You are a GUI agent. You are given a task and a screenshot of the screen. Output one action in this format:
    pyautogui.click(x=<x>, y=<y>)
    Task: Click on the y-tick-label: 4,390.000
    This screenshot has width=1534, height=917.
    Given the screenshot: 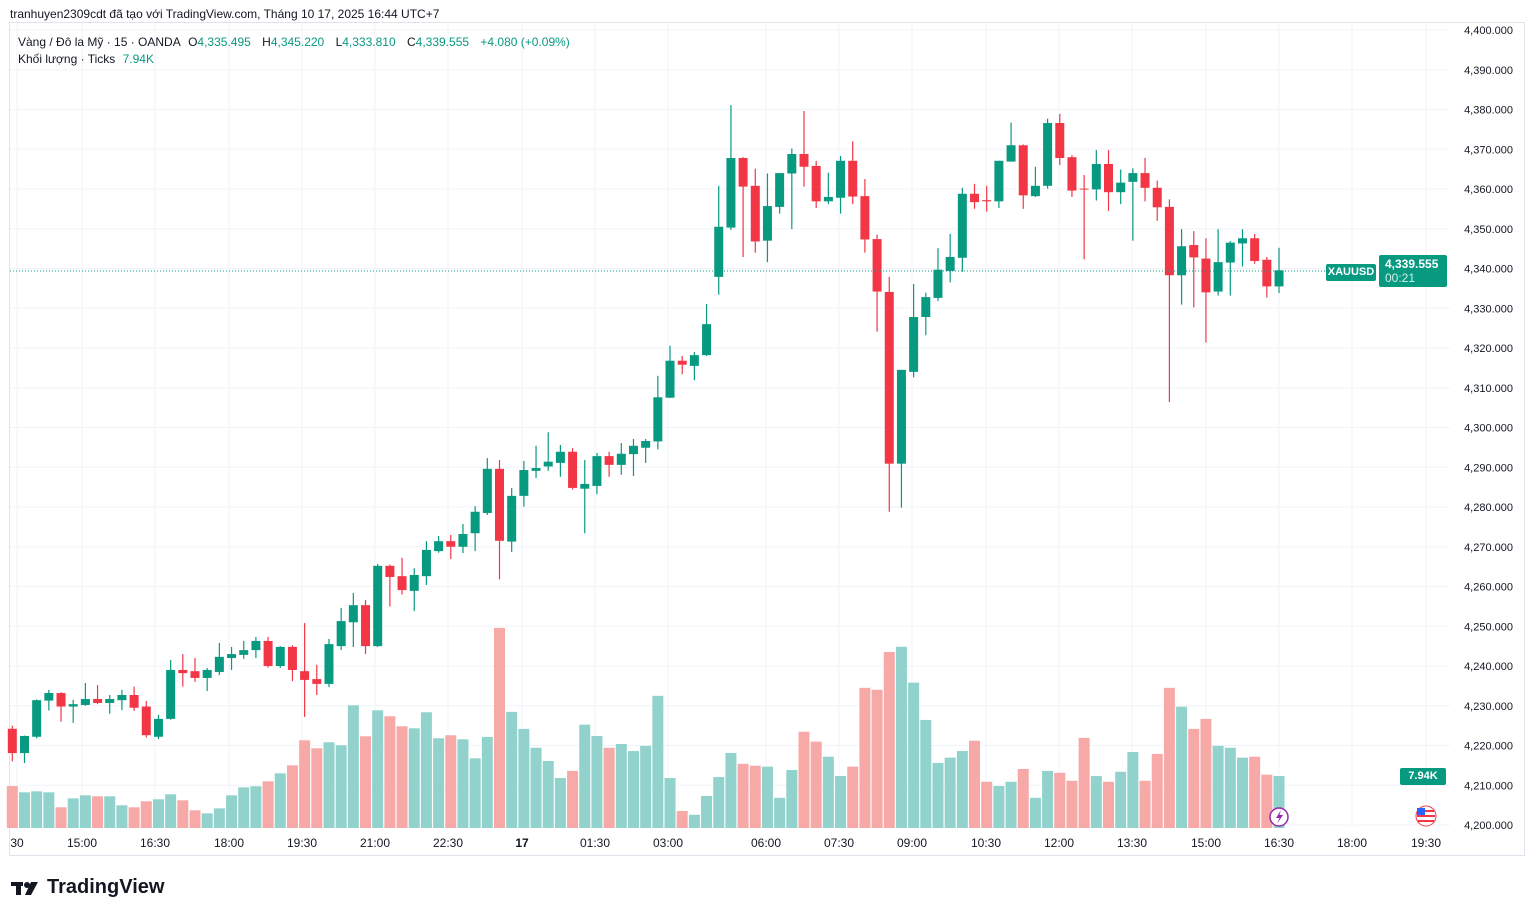 What is the action you would take?
    pyautogui.click(x=1488, y=71)
    